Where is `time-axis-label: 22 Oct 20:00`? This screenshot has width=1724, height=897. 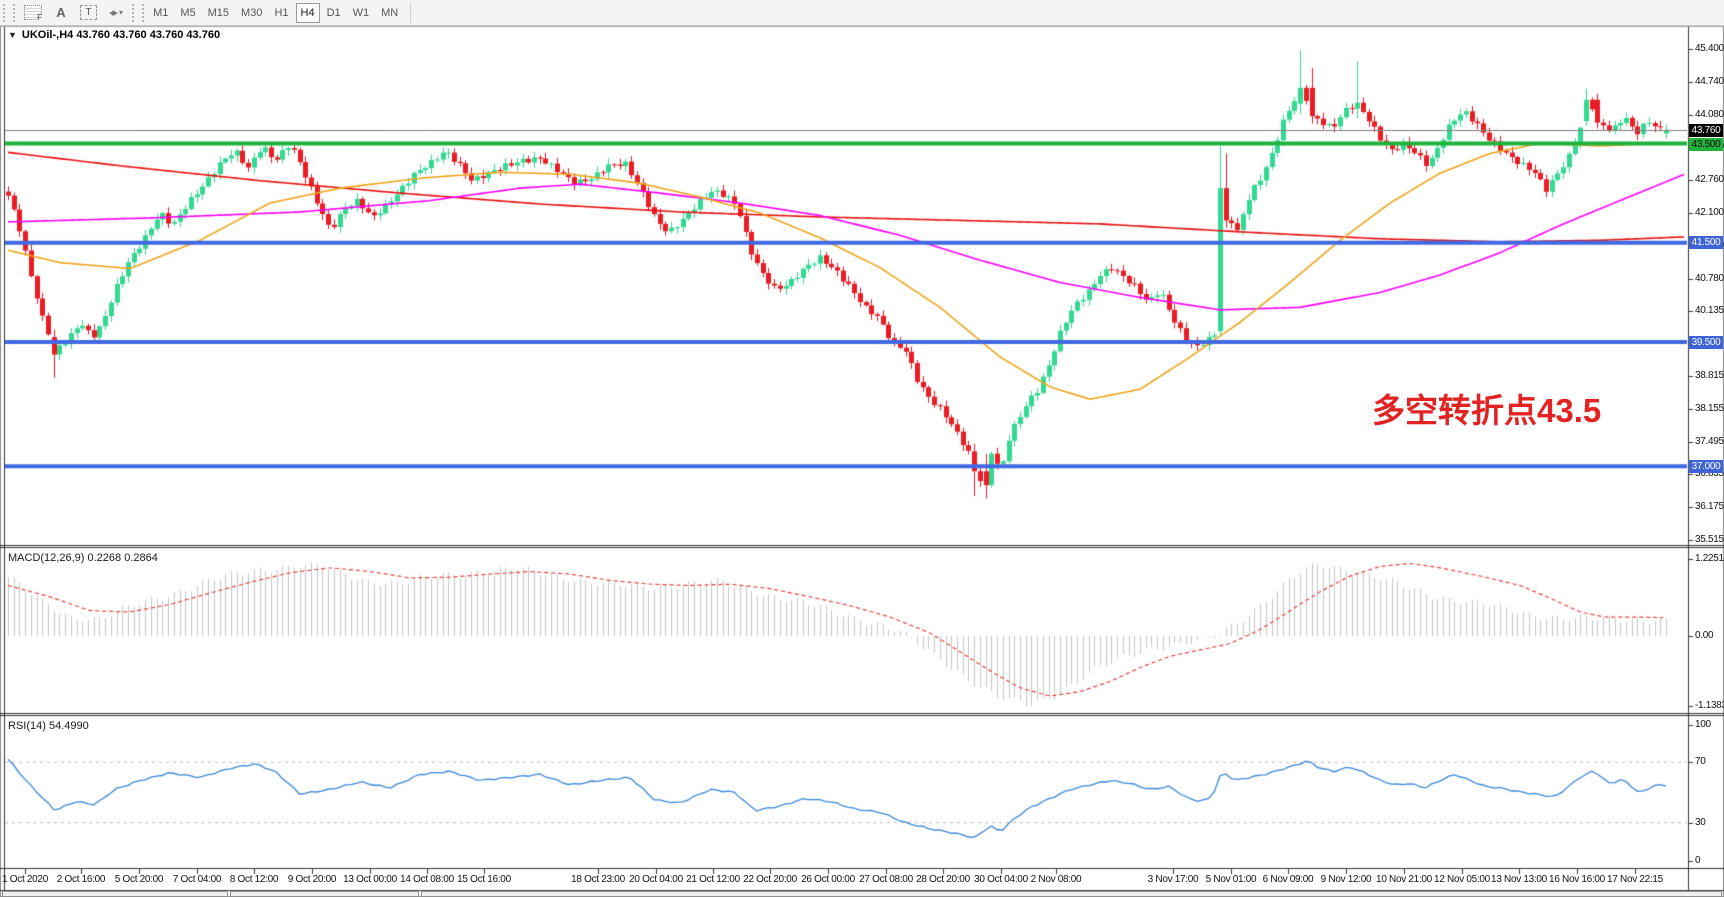
time-axis-label: 22 Oct 20:00 is located at coordinates (770, 879).